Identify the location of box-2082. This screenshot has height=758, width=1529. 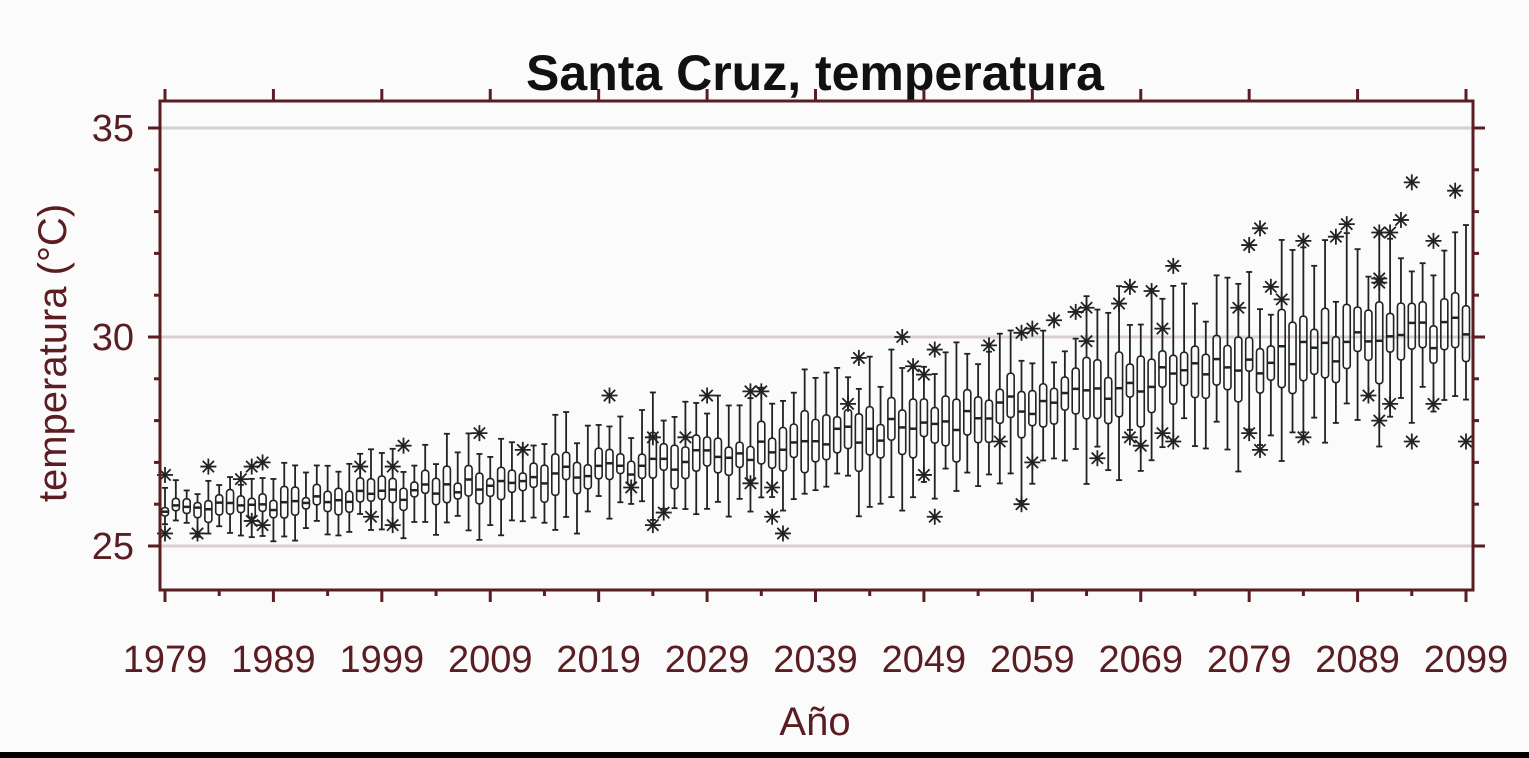
(1281, 350).